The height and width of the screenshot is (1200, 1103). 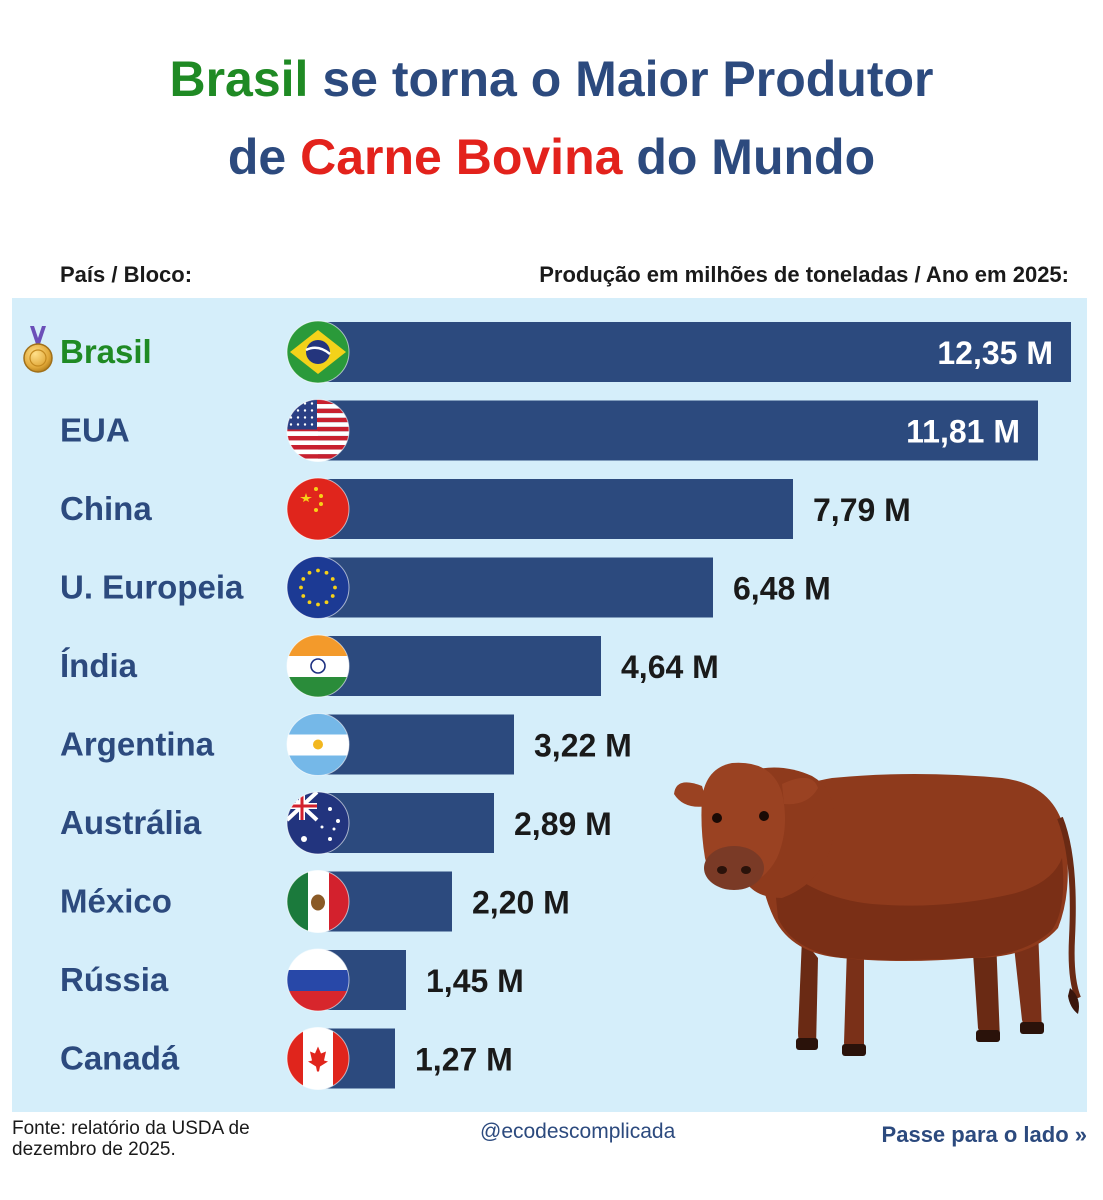 I want to click on bar-row: Argentina 3,22 M, so click(x=346, y=744).